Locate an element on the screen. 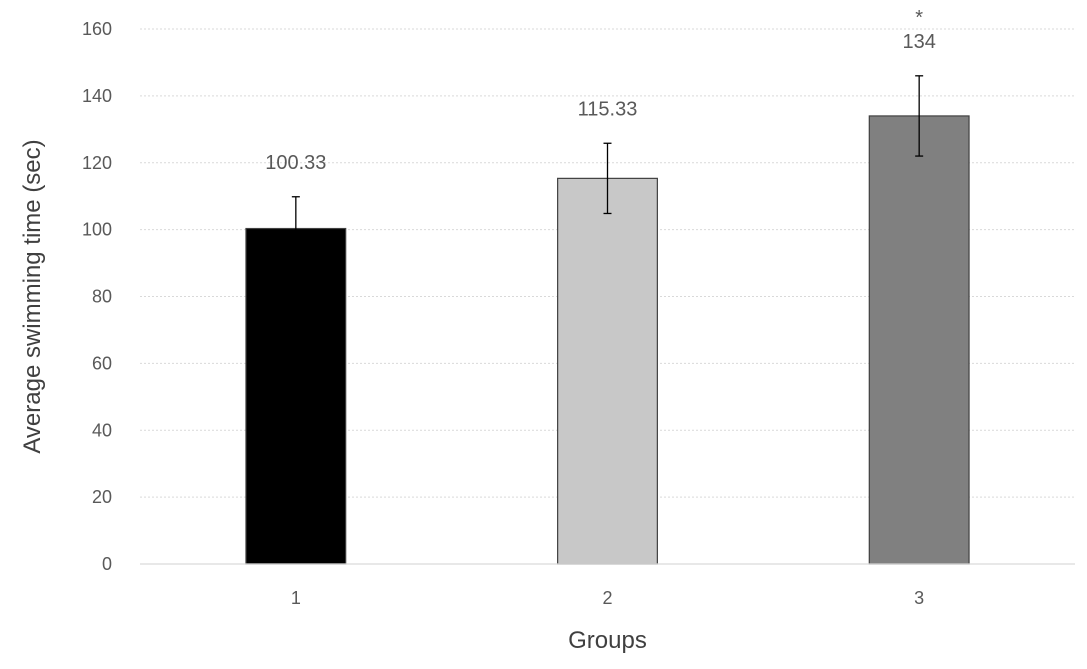 This screenshot has height=669, width=1087. y-tick-label: 160 is located at coordinates (97, 29).